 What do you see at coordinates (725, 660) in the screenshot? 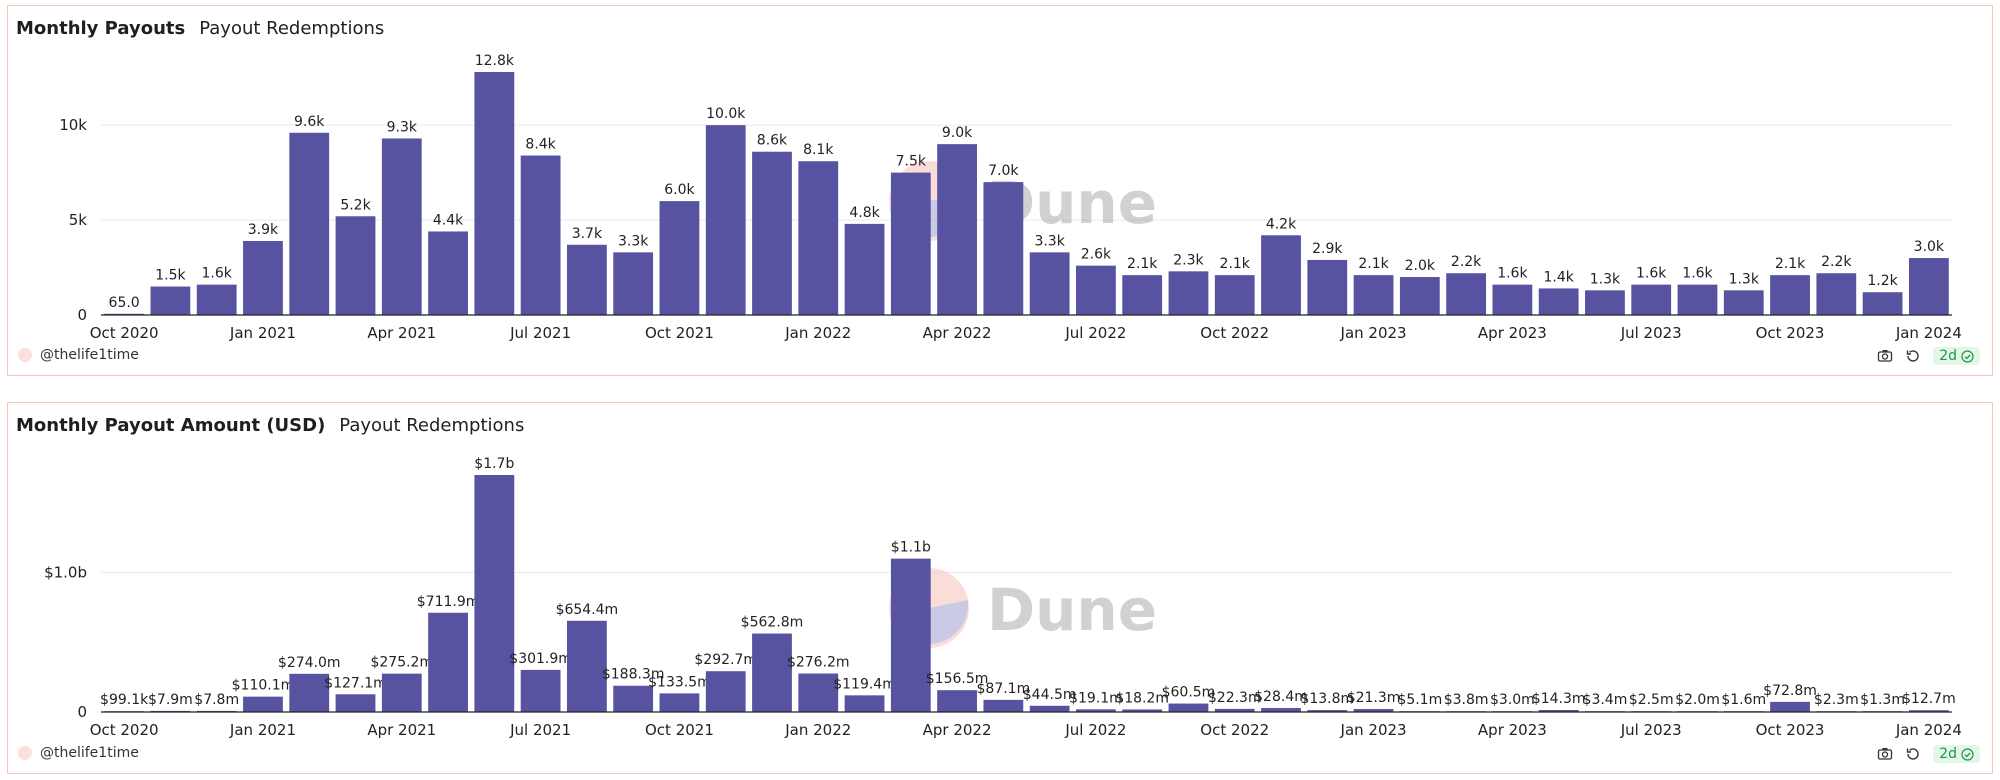
I see `bar-value-label: $292.7m` at bounding box center [725, 660].